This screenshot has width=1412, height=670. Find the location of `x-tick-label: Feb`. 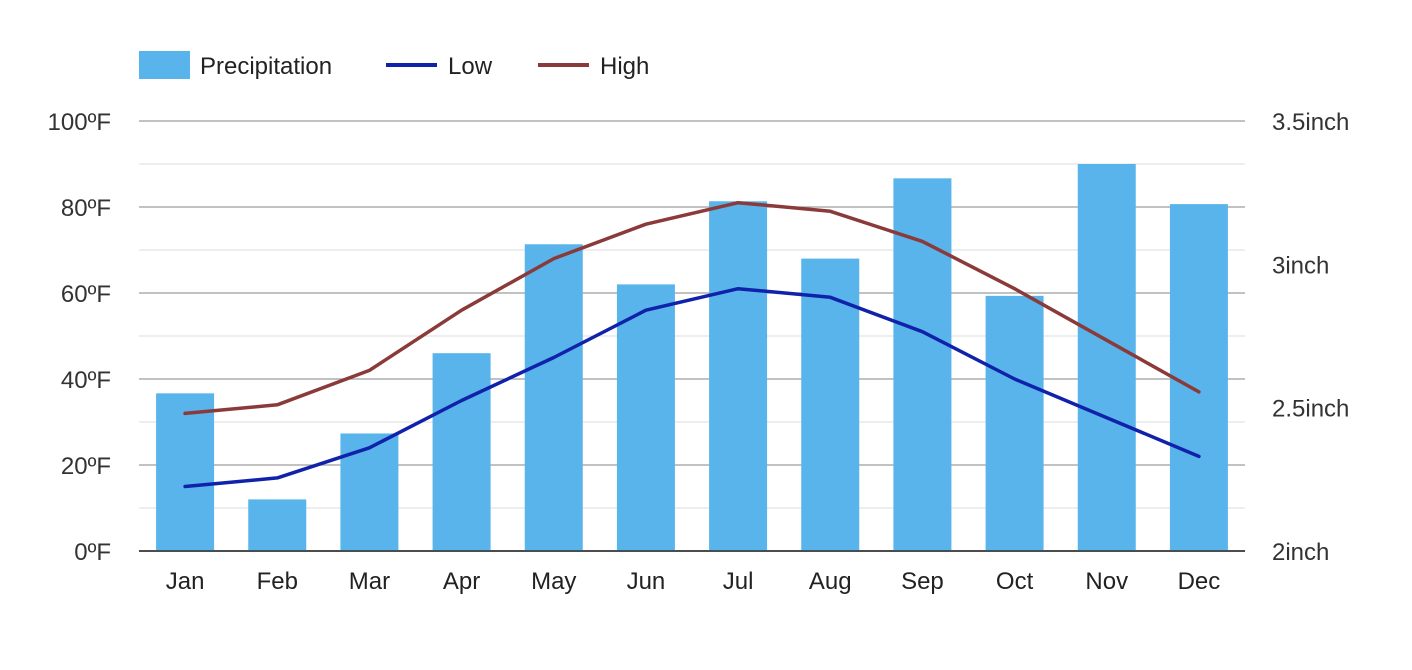

x-tick-label: Feb is located at coordinates (277, 581).